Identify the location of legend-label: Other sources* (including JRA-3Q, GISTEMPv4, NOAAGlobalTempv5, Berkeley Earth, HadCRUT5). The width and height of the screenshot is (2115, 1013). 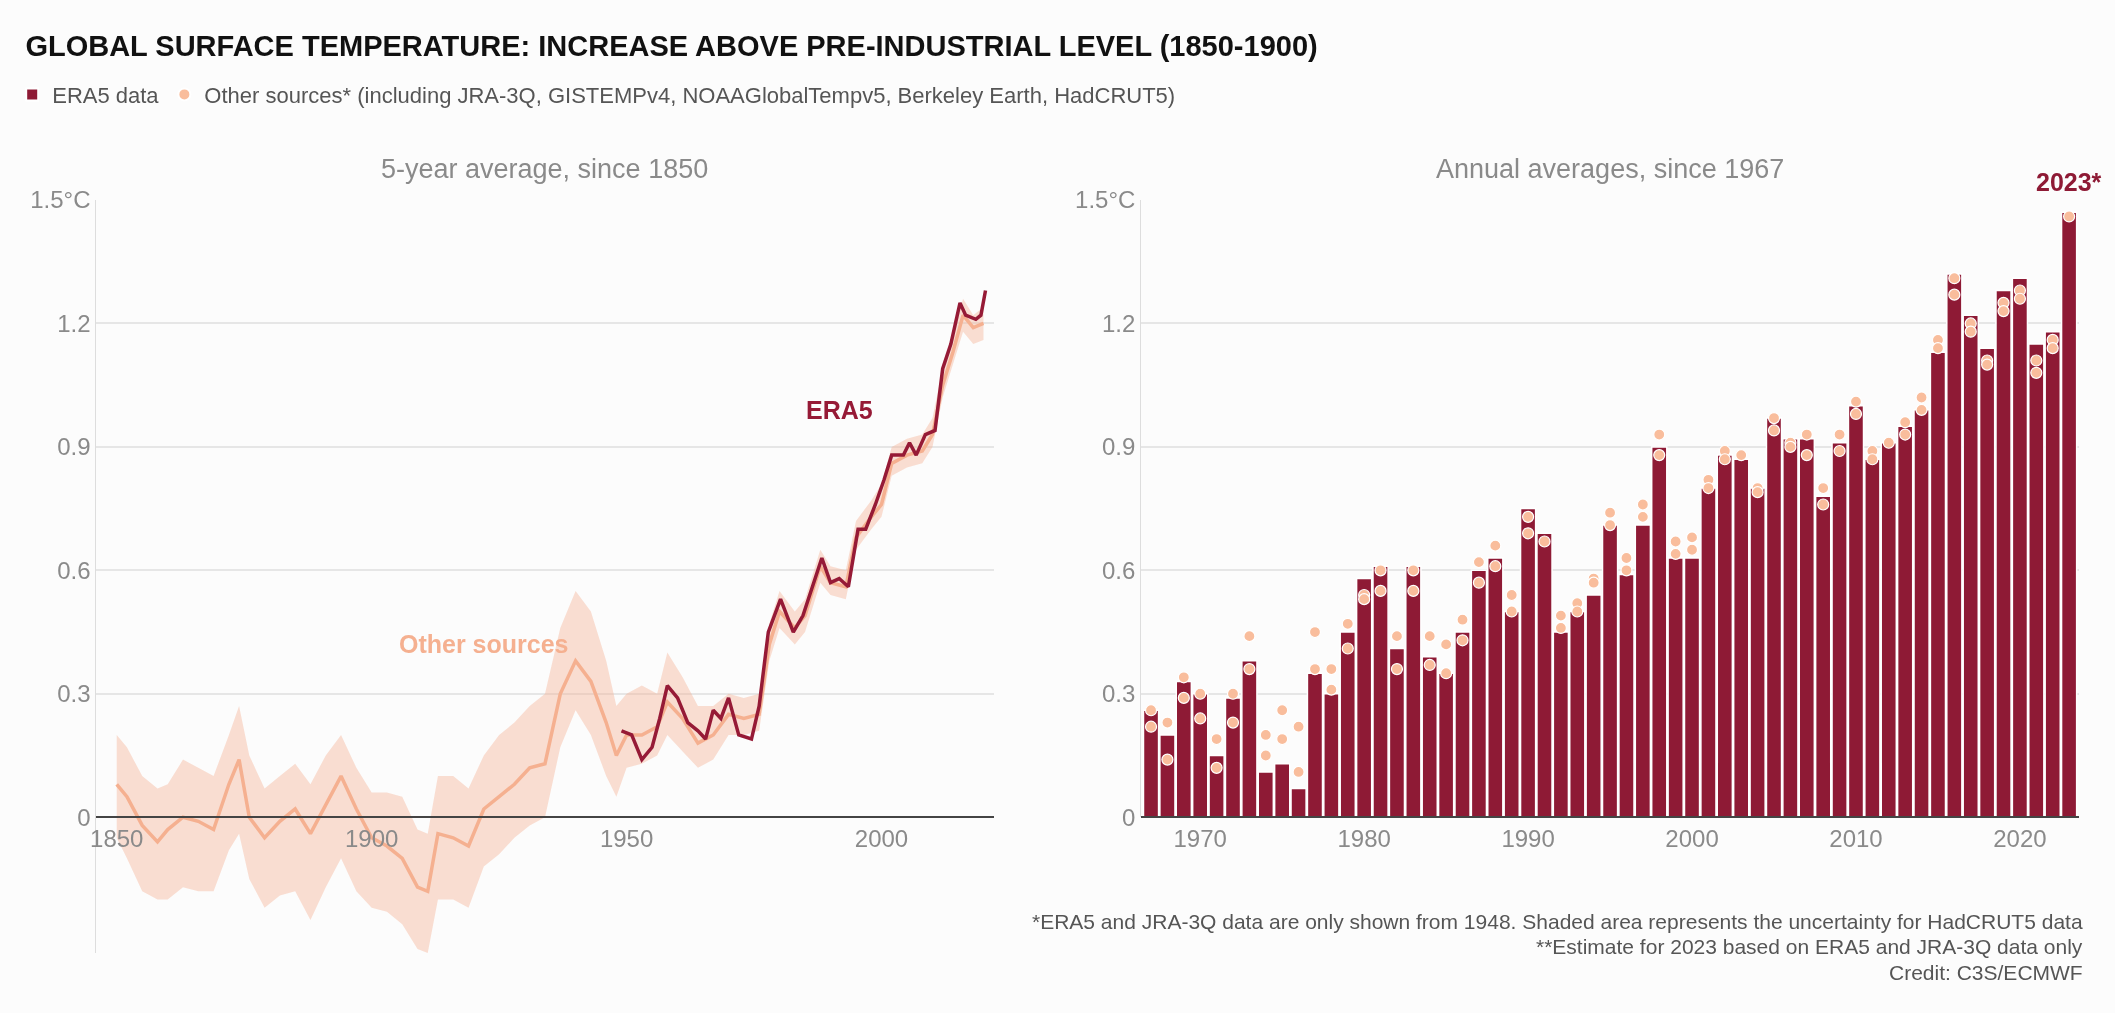
(690, 95).